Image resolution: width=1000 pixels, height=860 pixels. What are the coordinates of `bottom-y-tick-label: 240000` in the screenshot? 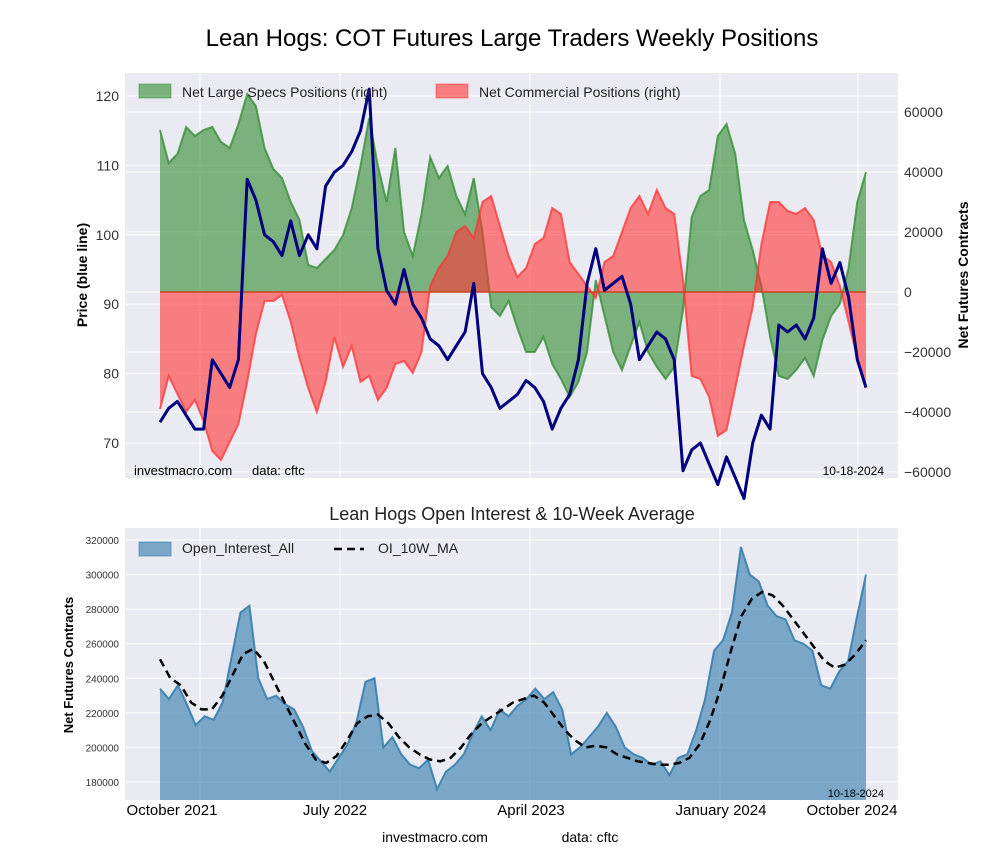 It's located at (103, 679).